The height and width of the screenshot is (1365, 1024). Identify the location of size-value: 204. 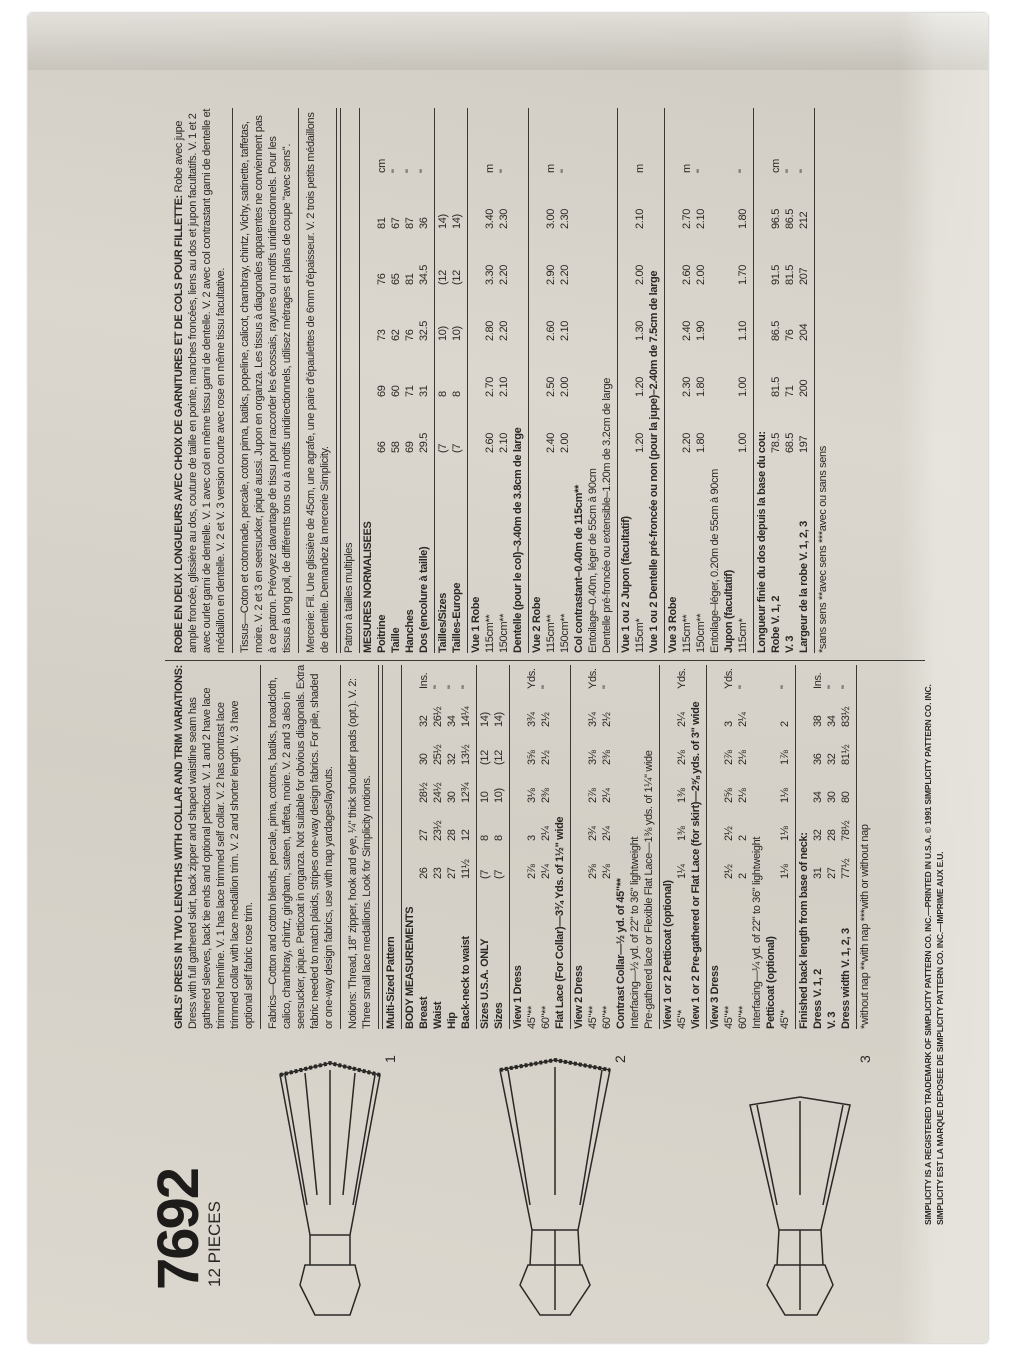
(804, 332).